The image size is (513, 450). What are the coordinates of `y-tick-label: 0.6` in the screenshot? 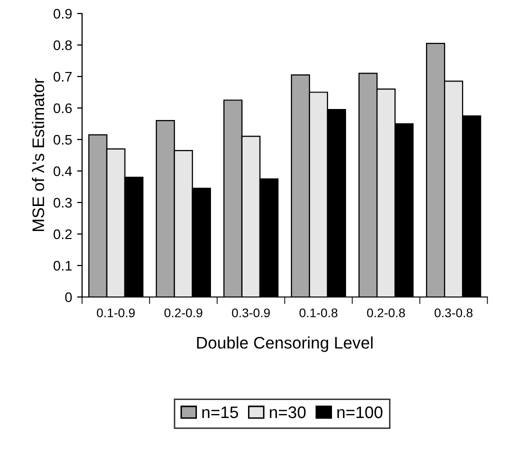 It's located at (63, 108).